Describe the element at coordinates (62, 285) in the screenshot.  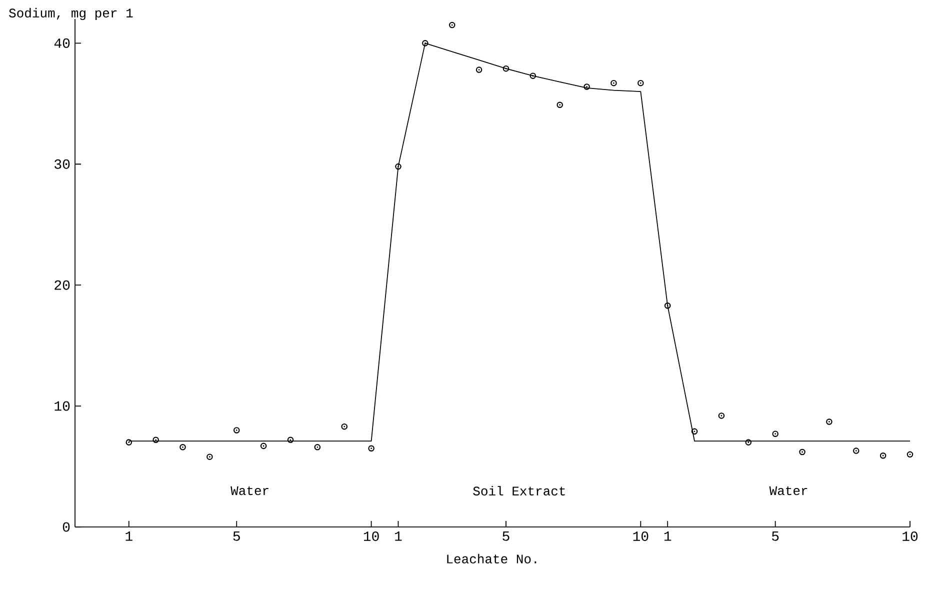
I see `y-tick-label: 20` at that location.